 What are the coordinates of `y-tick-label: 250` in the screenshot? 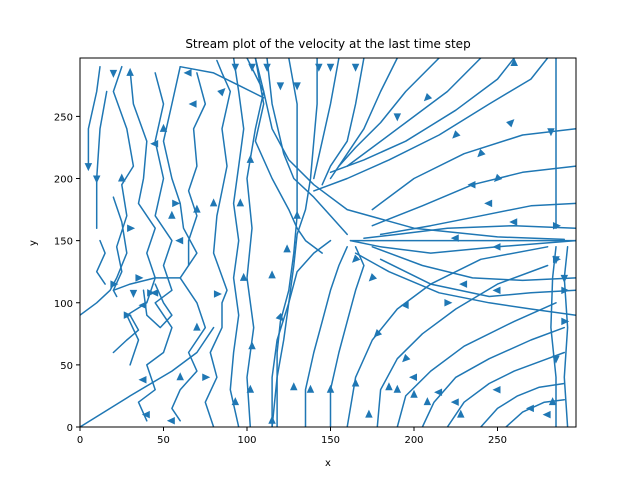 It's located at (63, 117).